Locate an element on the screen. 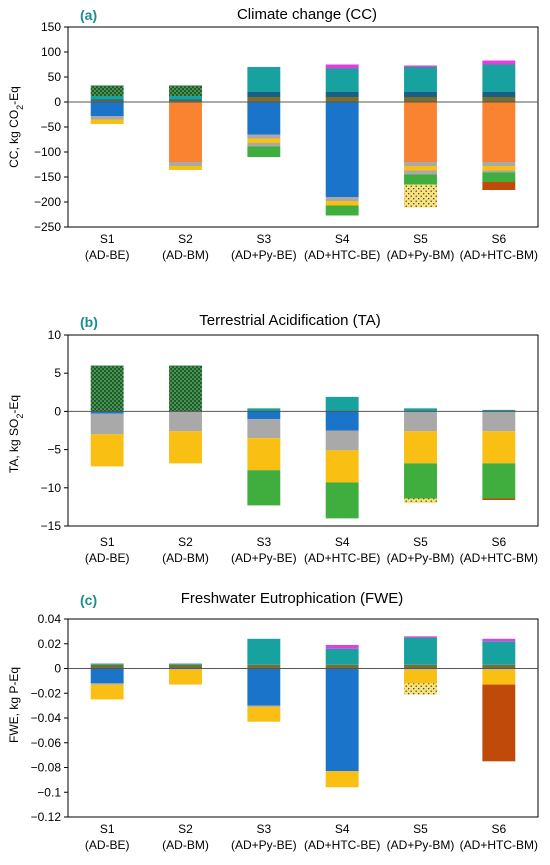 The image size is (550, 865). y-tick-label: −100 is located at coordinates (47, 152).